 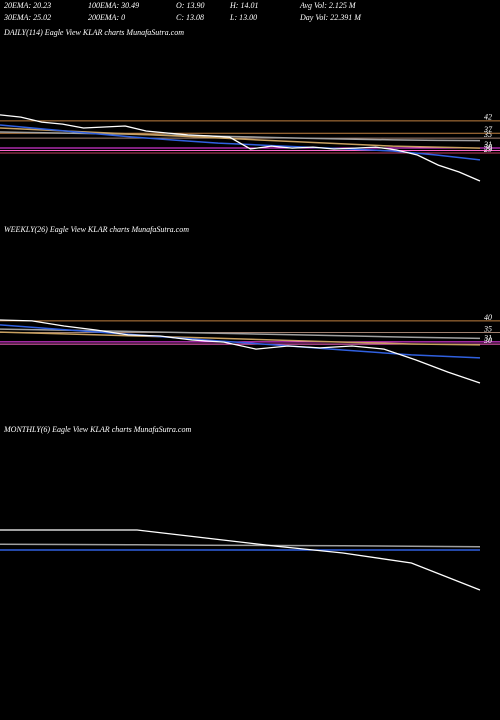 What do you see at coordinates (488, 317) in the screenshot?
I see `level-label: 40` at bounding box center [488, 317].